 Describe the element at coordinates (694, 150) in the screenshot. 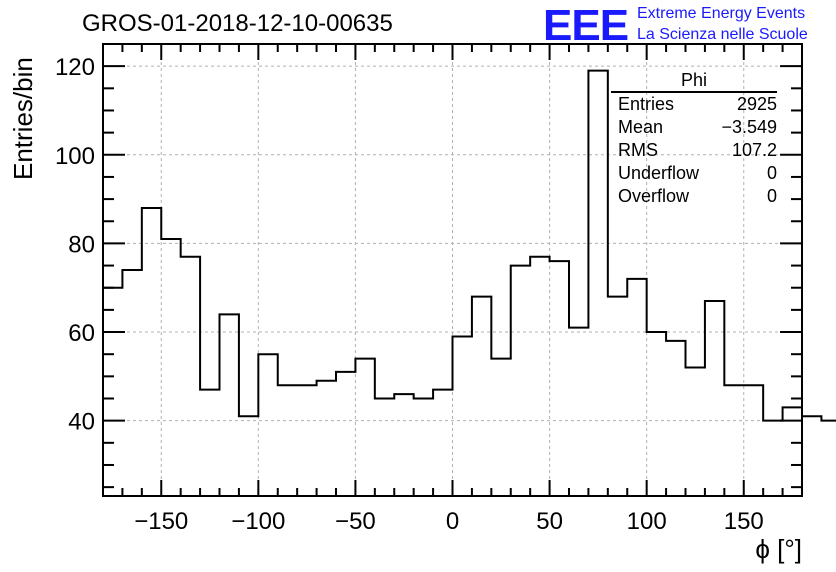

I see `stats-row: RMS 107.2` at that location.